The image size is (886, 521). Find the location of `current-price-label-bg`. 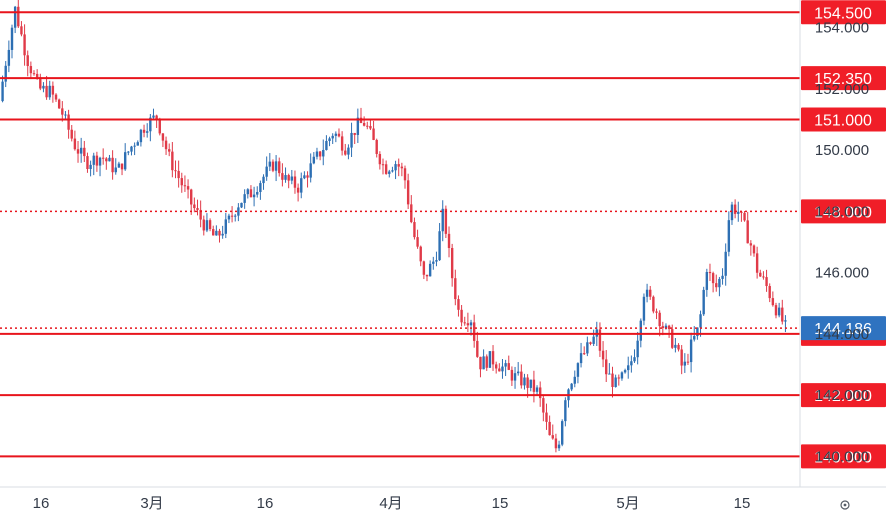

current-price-label-bg is located at coordinates (843, 328).